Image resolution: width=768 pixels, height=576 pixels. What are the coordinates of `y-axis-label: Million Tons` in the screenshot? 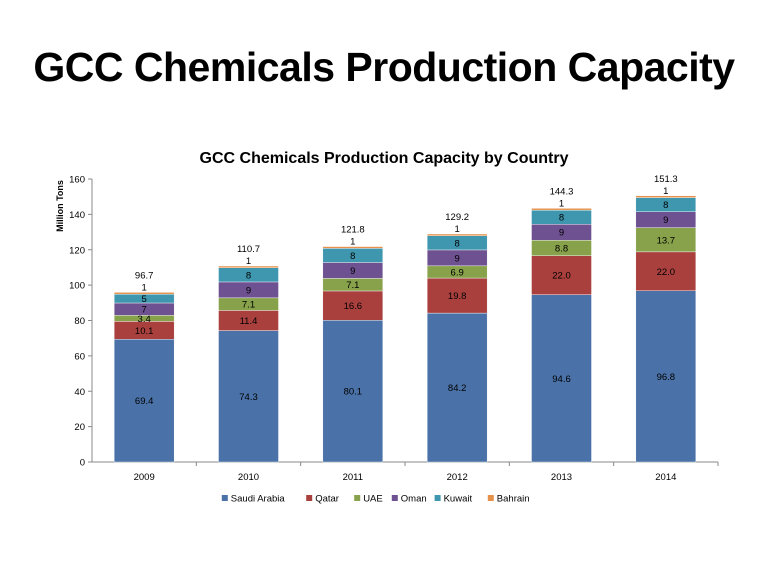 It's located at (60, 206).